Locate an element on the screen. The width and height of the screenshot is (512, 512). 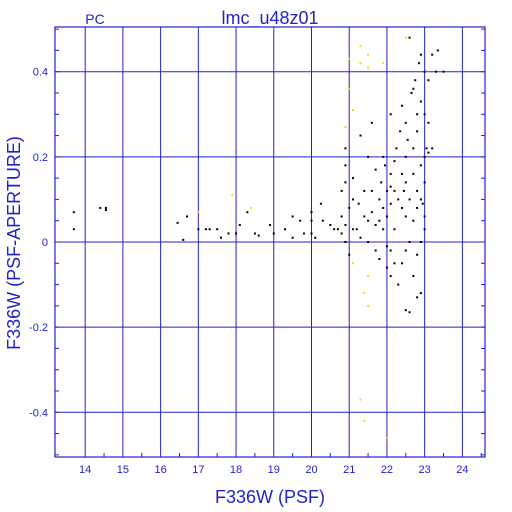
y-tick-label: 0.4 is located at coordinates (40, 73).